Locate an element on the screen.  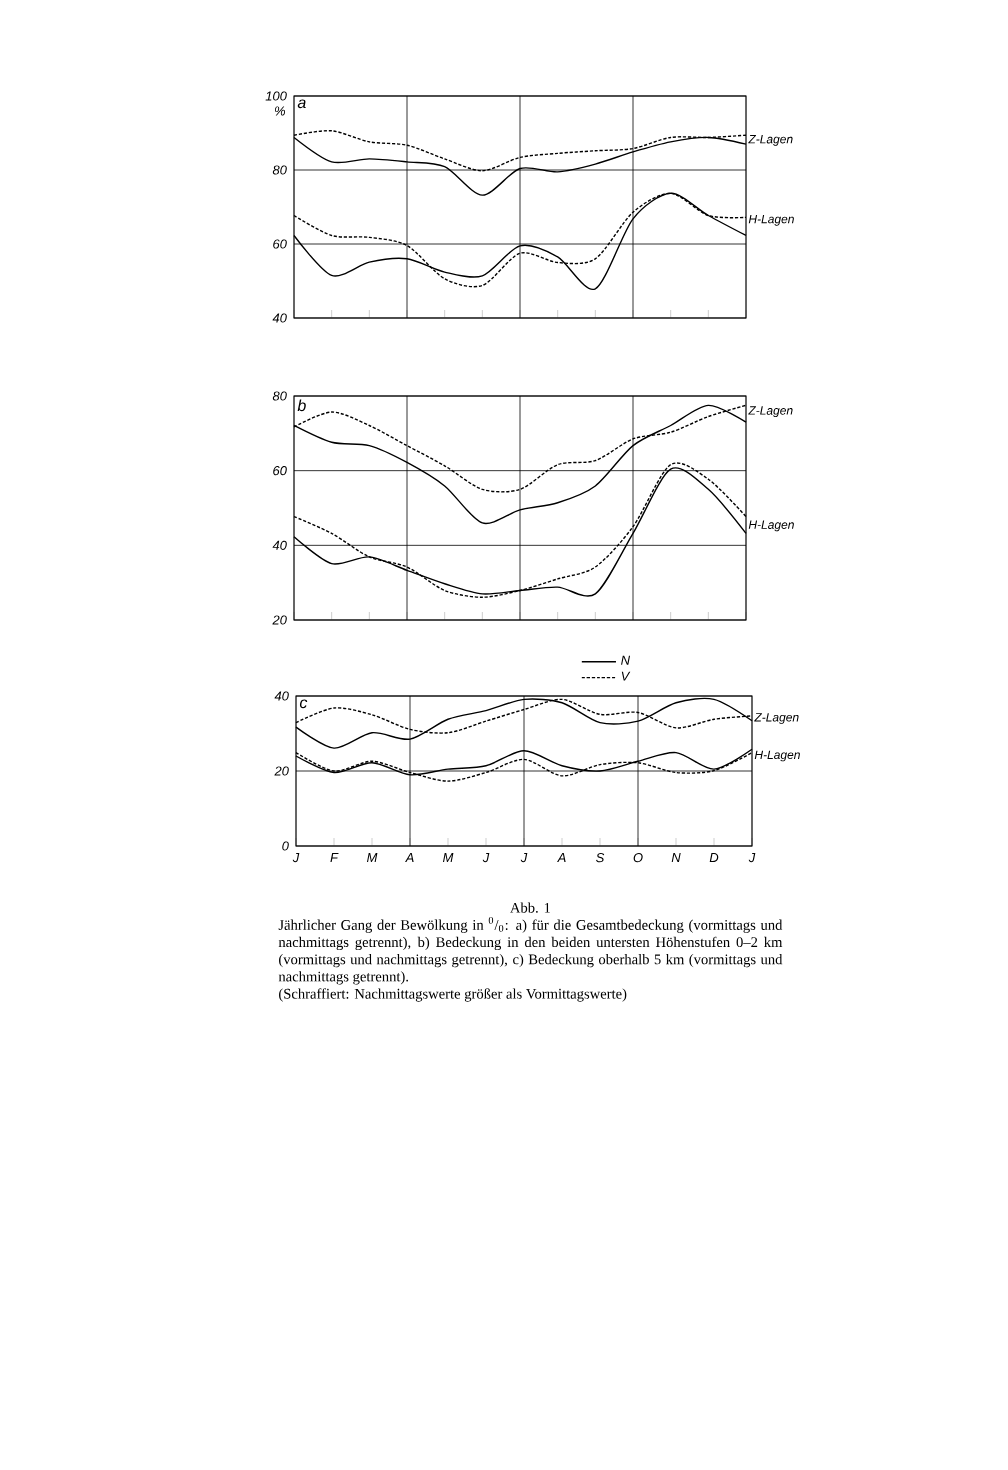
chart-title: c is located at coordinates (303, 704).